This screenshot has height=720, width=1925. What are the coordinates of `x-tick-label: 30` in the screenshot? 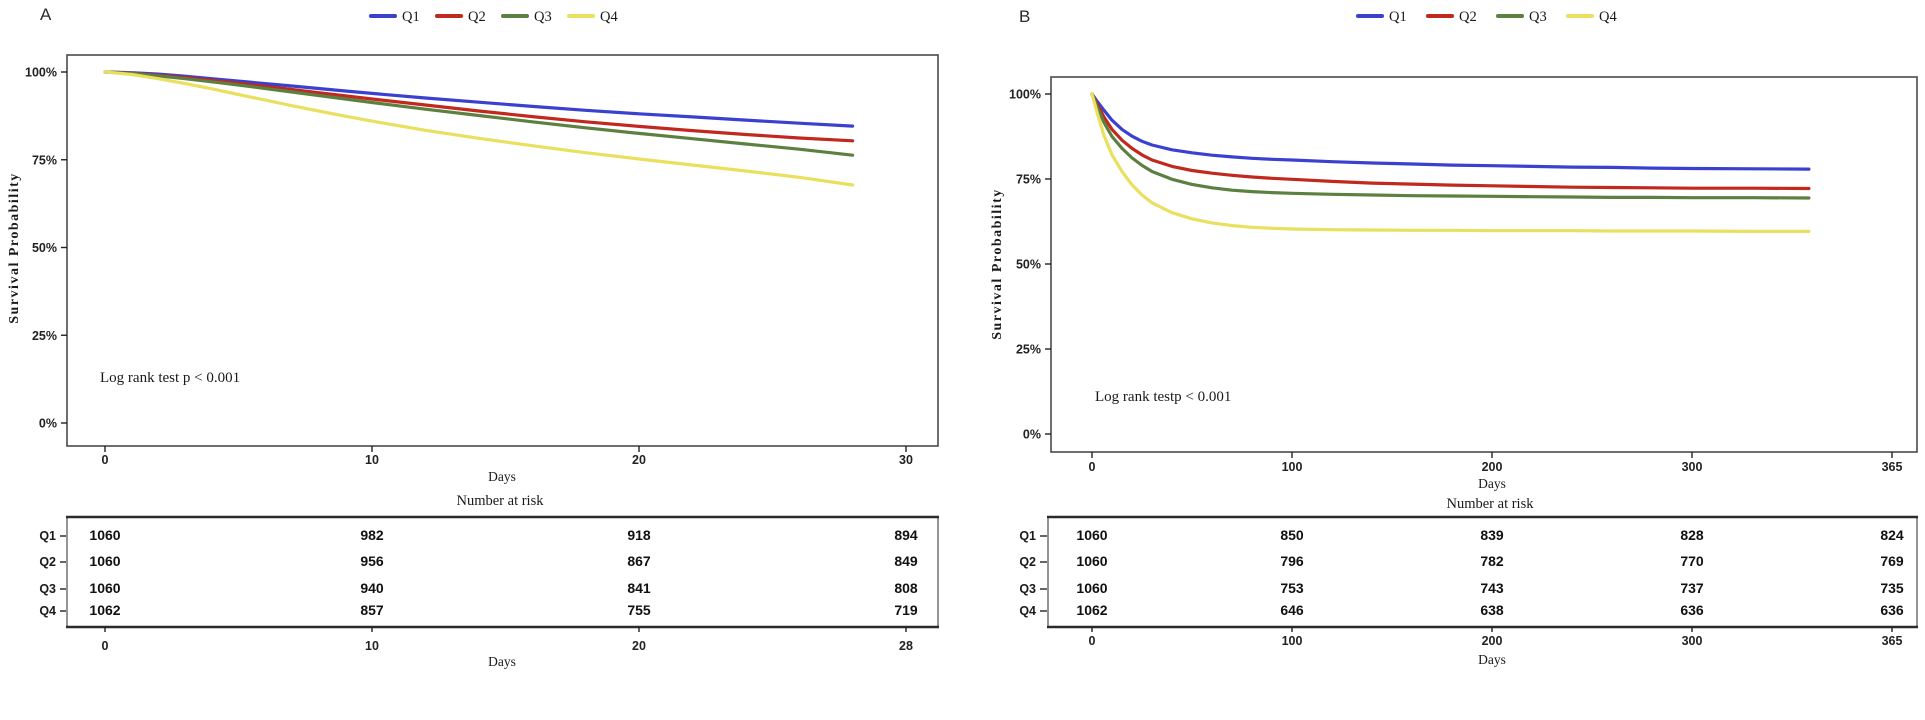 It's located at (906, 460).